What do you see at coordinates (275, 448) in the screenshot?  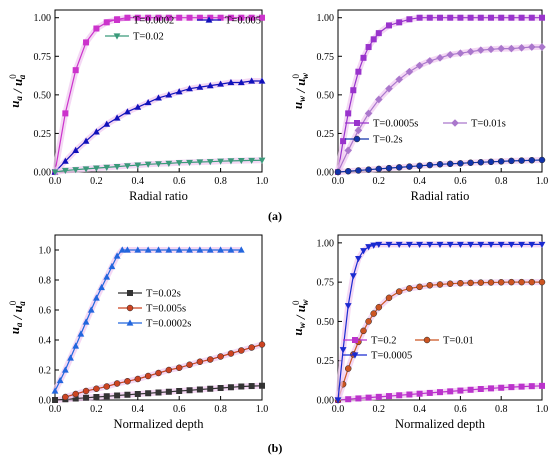 I see `caption-b: (b)` at bounding box center [275, 448].